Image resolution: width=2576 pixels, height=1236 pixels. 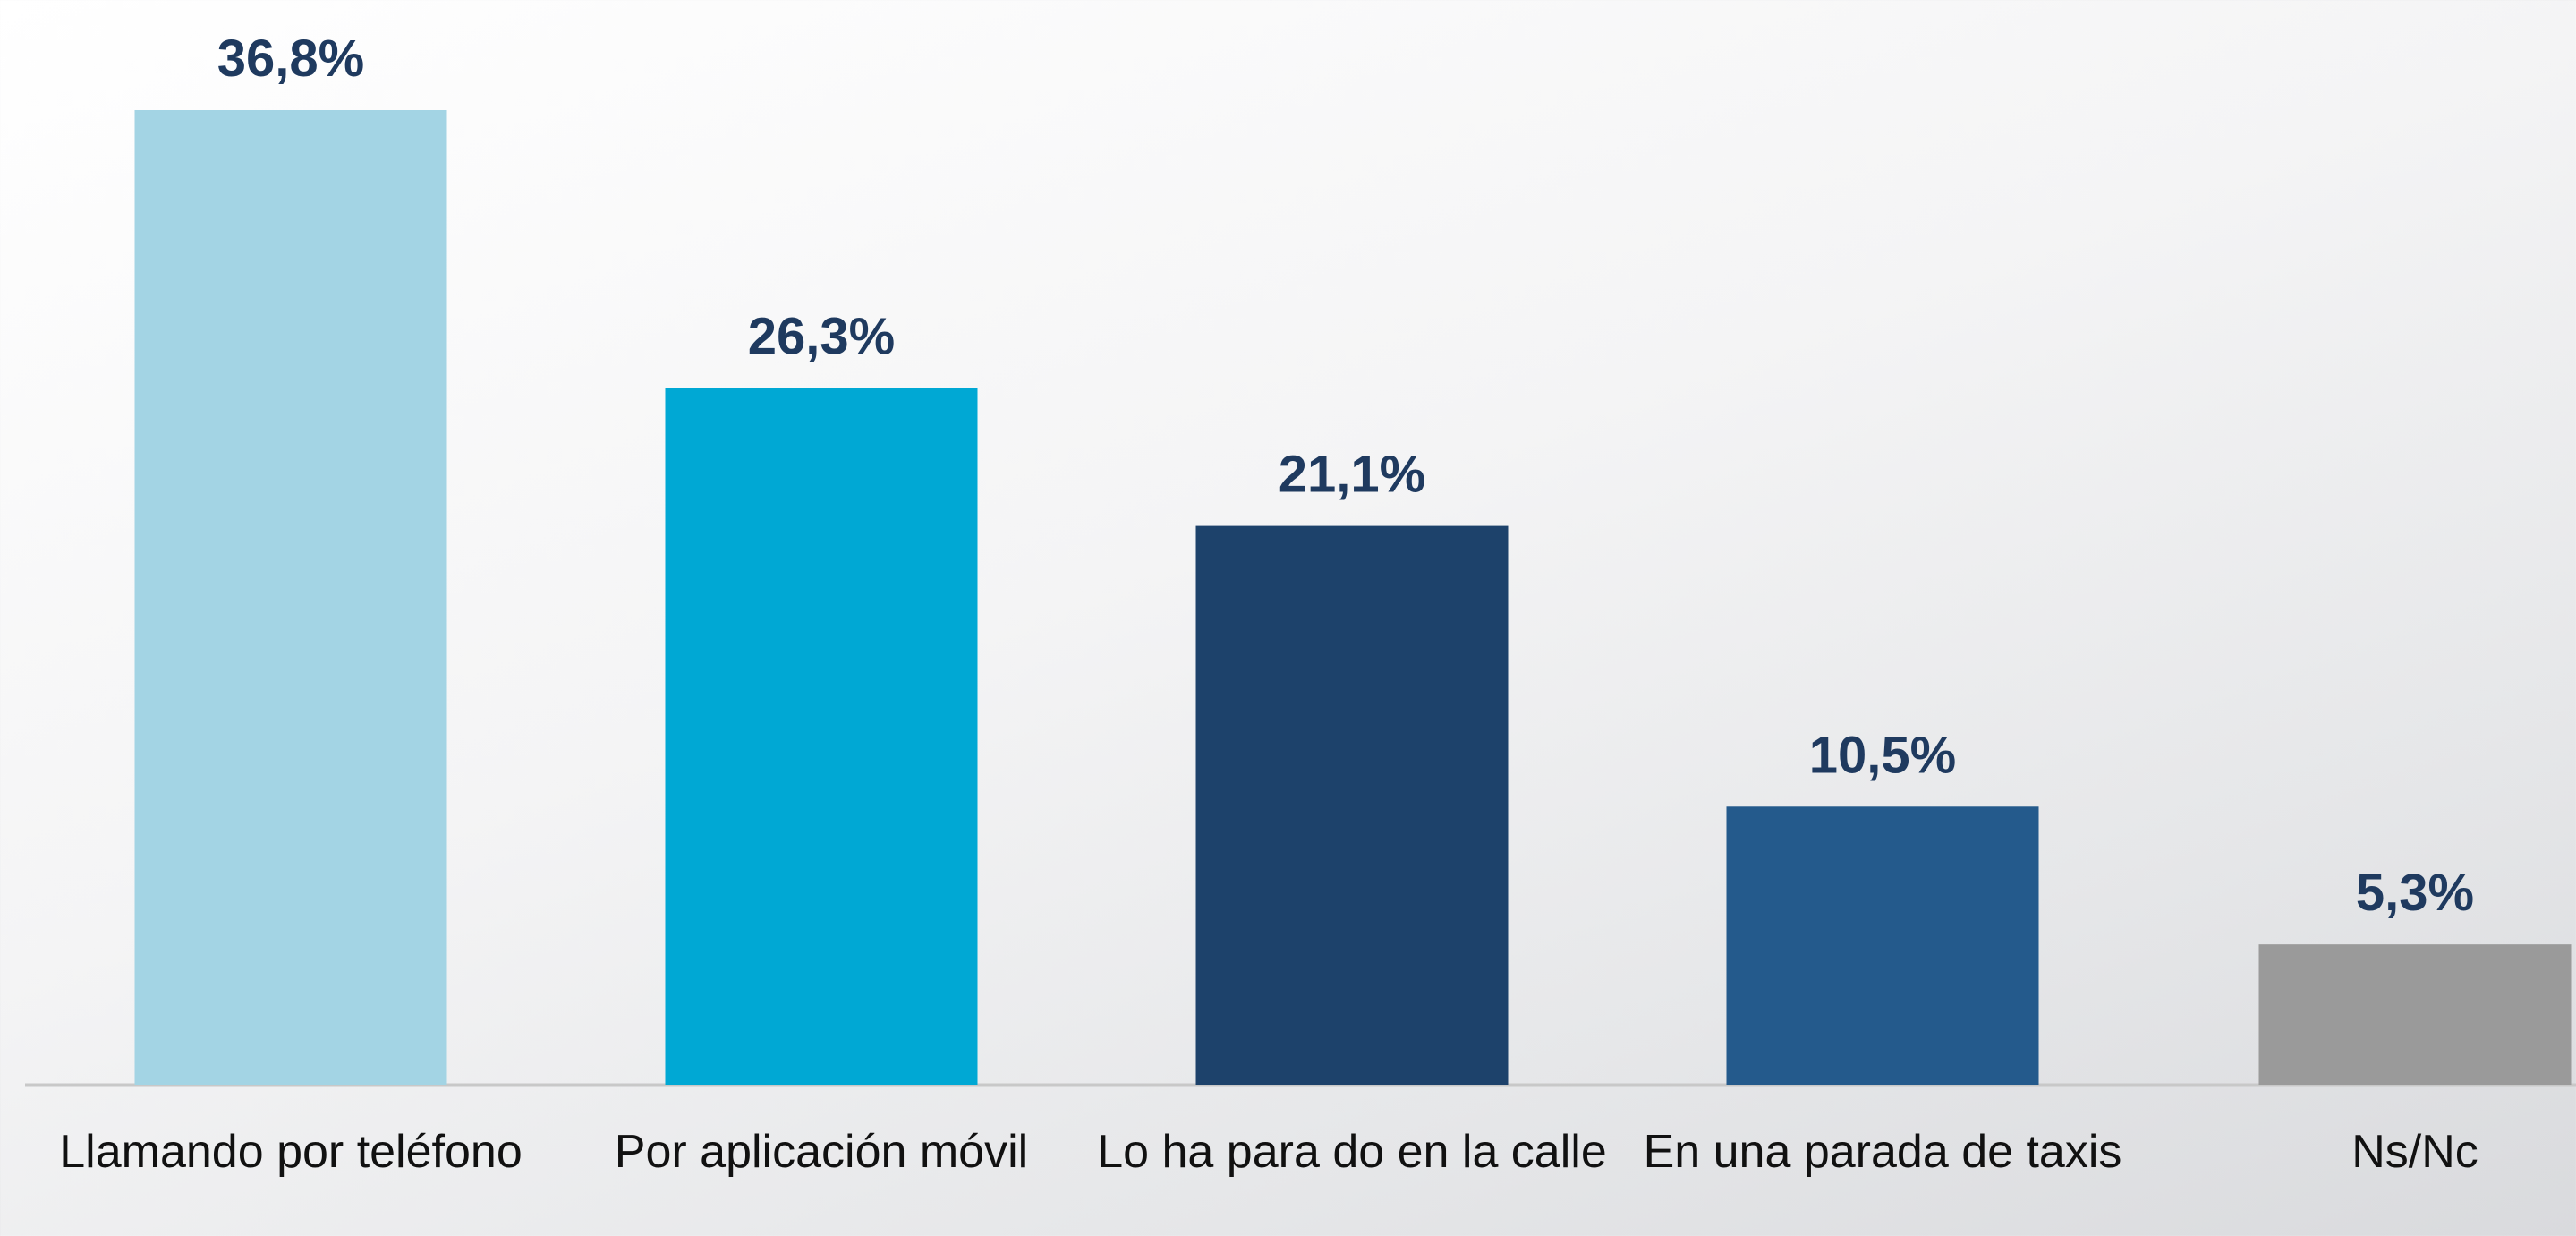 I want to click on value-label: 21,1%, so click(x=1352, y=475).